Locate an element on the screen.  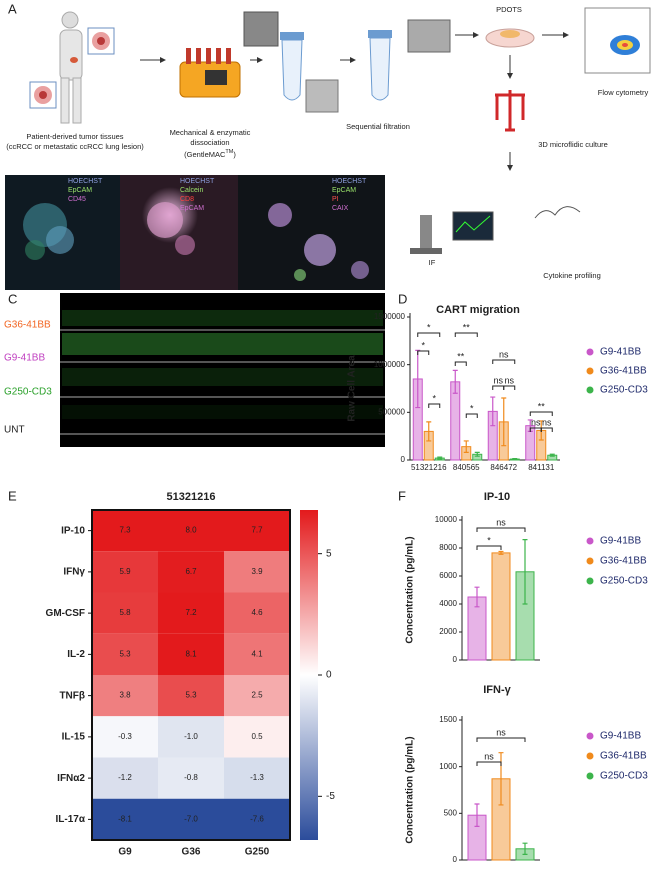
y-tick-label: 500 is located at coordinates (451, 812).